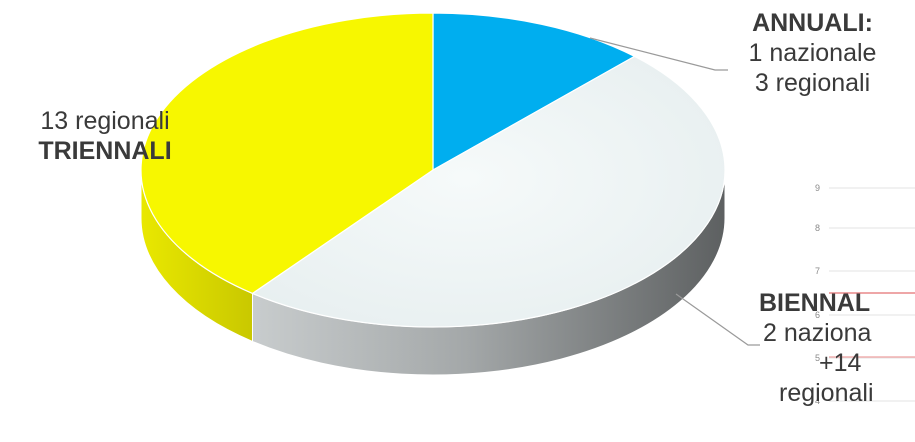 This screenshot has height=442, width=915. What do you see at coordinates (717, 319) in the screenshot?
I see `leader-line-biennali` at bounding box center [717, 319].